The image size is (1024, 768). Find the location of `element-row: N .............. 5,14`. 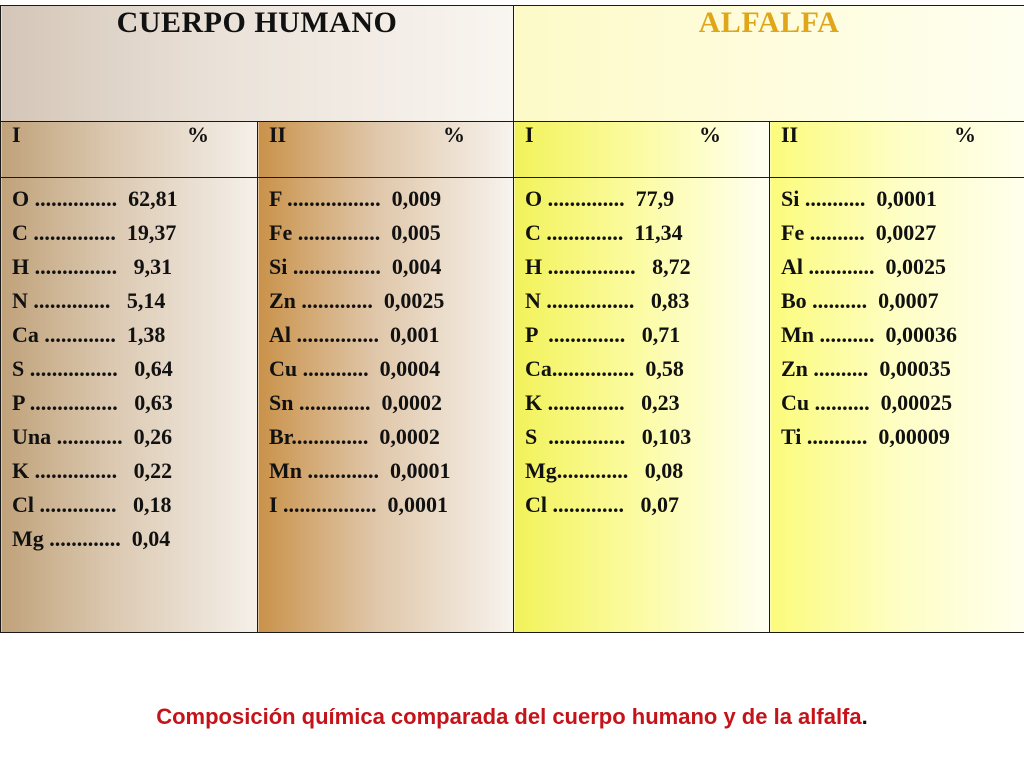

element-row: N .............. 5,14 is located at coordinates (89, 300).